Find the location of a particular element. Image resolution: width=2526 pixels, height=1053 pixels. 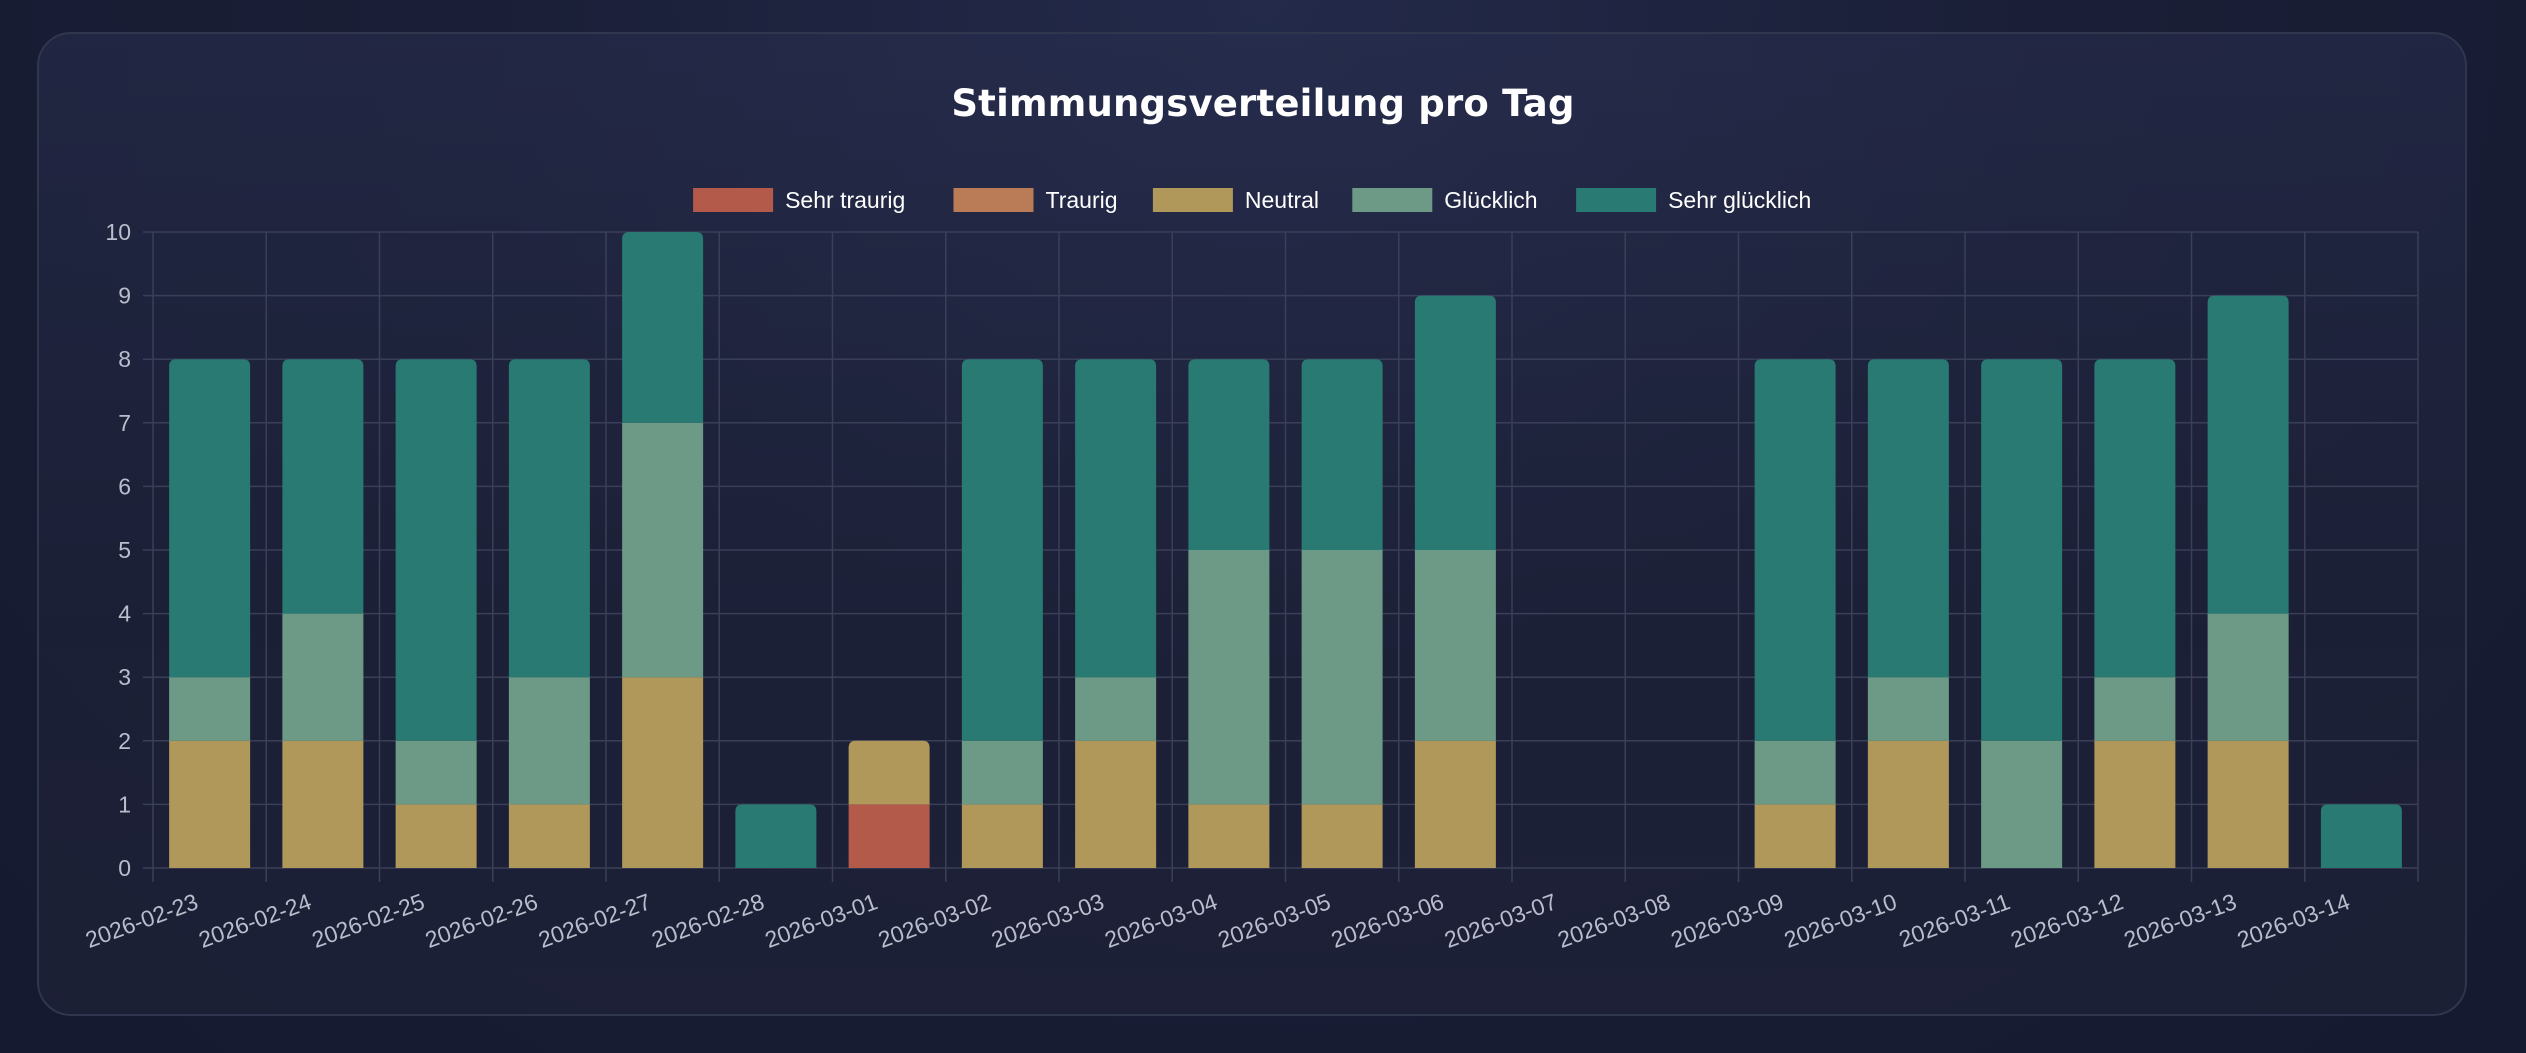

y-tick-label: 6 is located at coordinates (124, 486).